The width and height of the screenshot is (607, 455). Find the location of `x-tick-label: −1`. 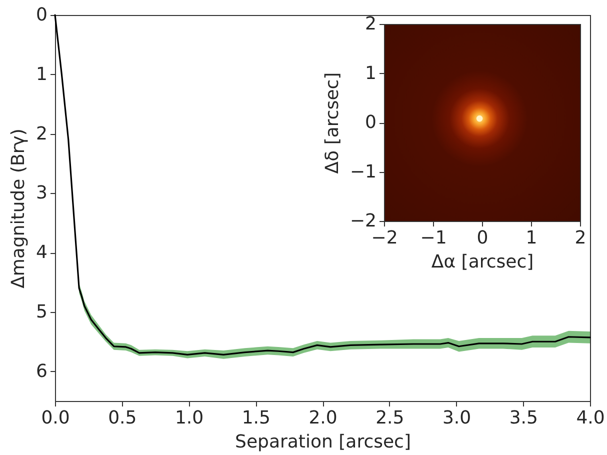

x-tick-label: −1 is located at coordinates (433, 238).